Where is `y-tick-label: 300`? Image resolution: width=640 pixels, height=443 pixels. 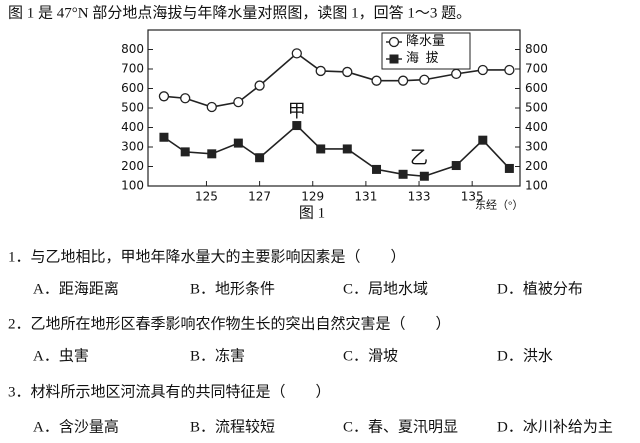 y-tick-label: 300 is located at coordinates (132, 147).